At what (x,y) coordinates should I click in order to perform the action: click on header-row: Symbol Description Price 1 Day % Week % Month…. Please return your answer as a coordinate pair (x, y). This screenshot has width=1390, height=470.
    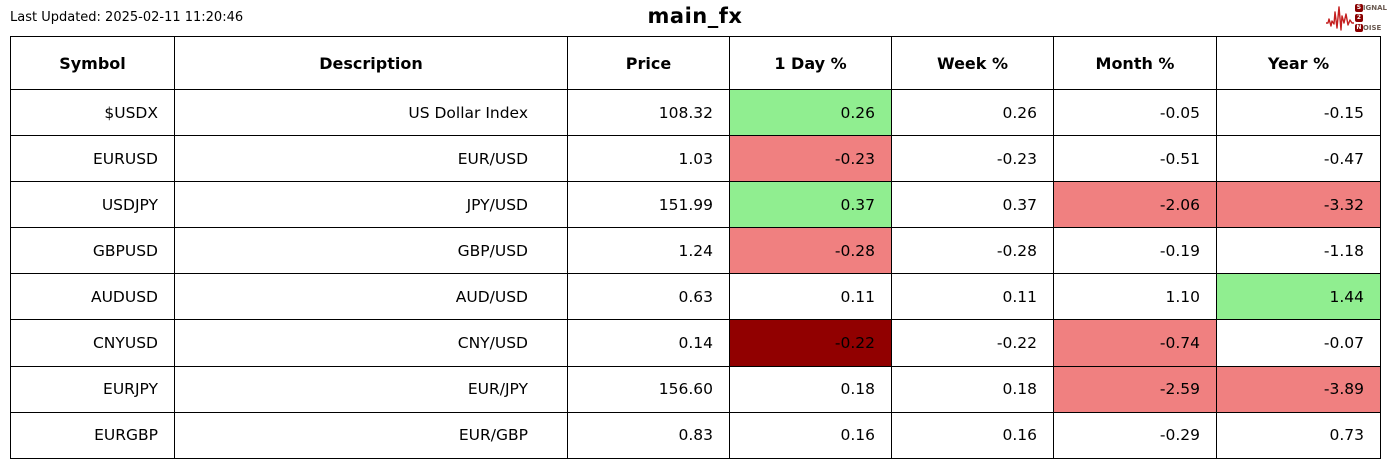
    Looking at the image, I should click on (695, 63).